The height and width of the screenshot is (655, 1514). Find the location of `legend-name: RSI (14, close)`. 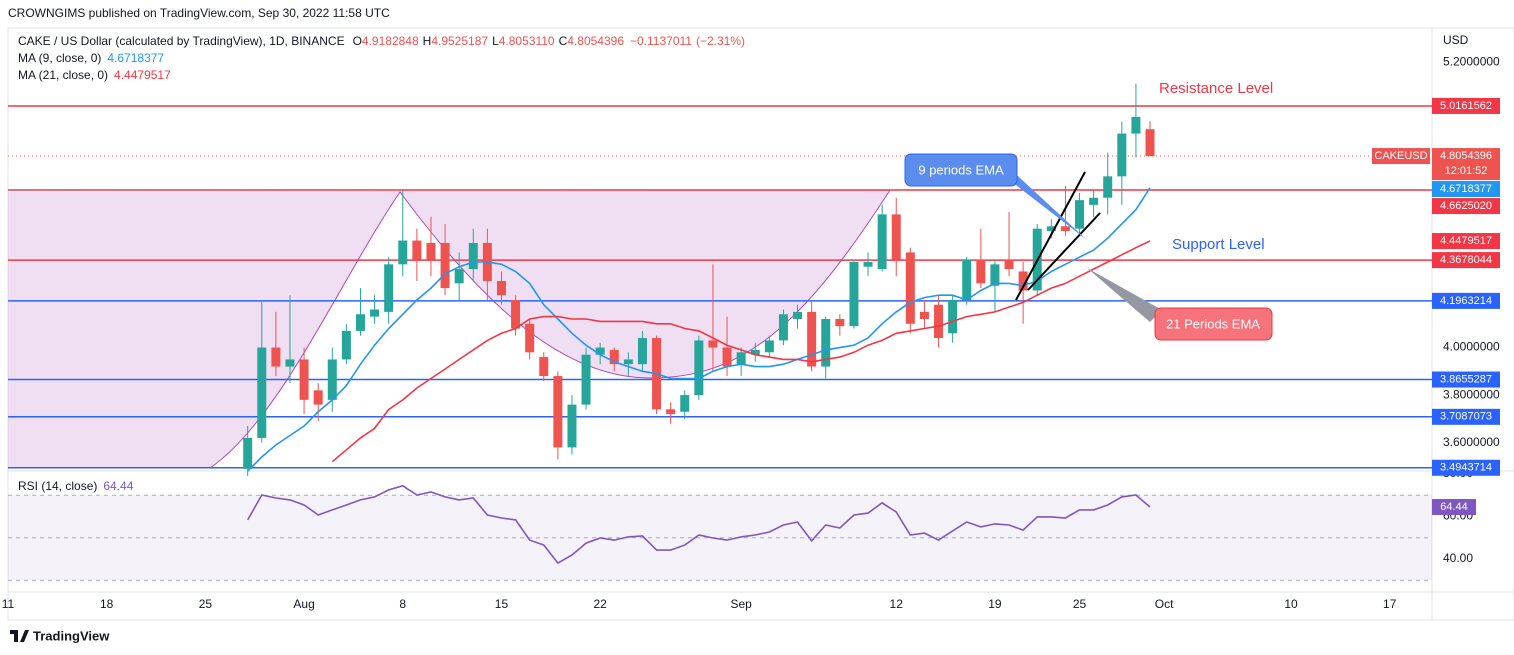

legend-name: RSI (14, close) is located at coordinates (57, 486).